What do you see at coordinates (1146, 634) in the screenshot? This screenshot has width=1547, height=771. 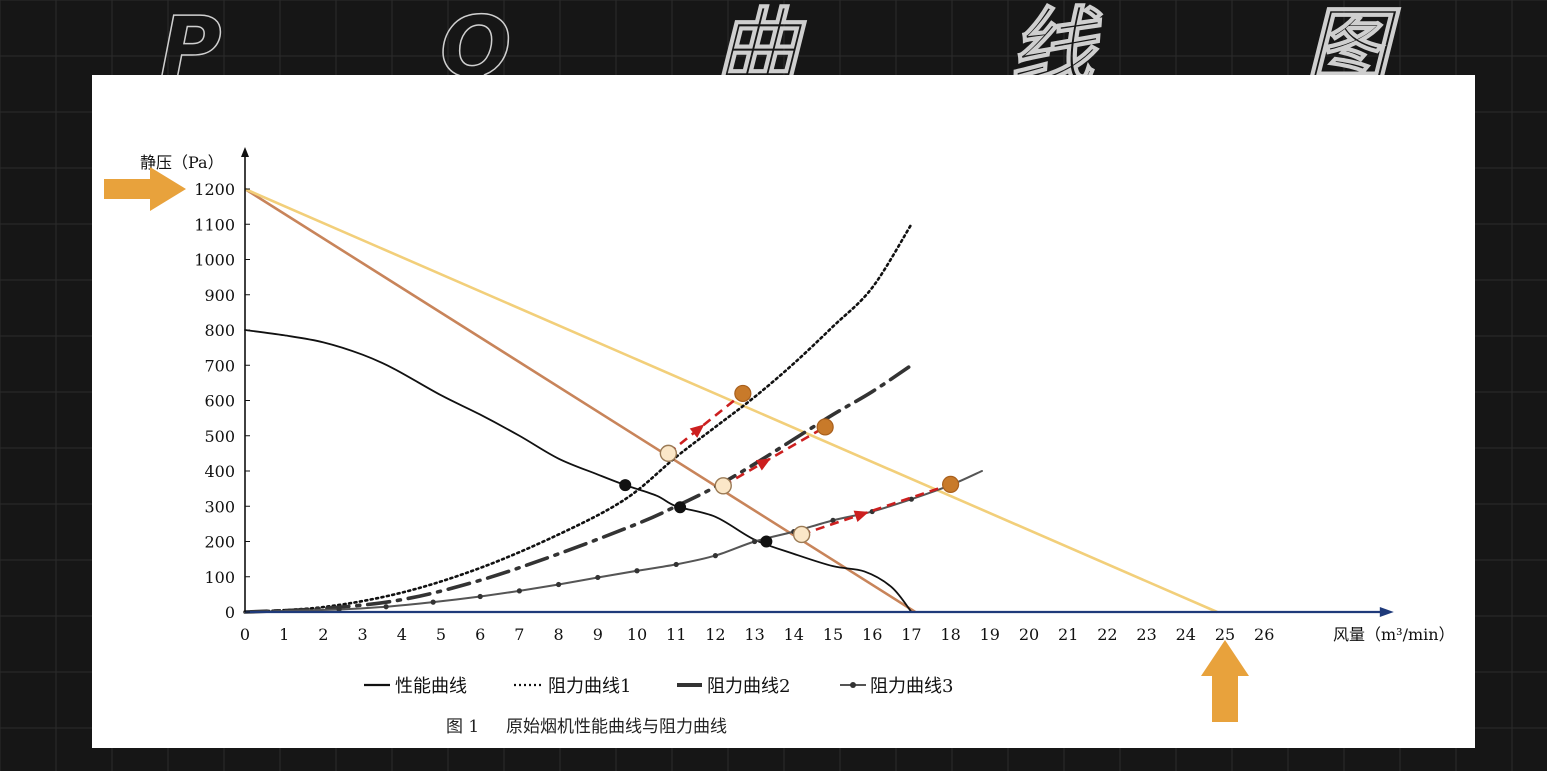 I see `x-tick-label: 23` at bounding box center [1146, 634].